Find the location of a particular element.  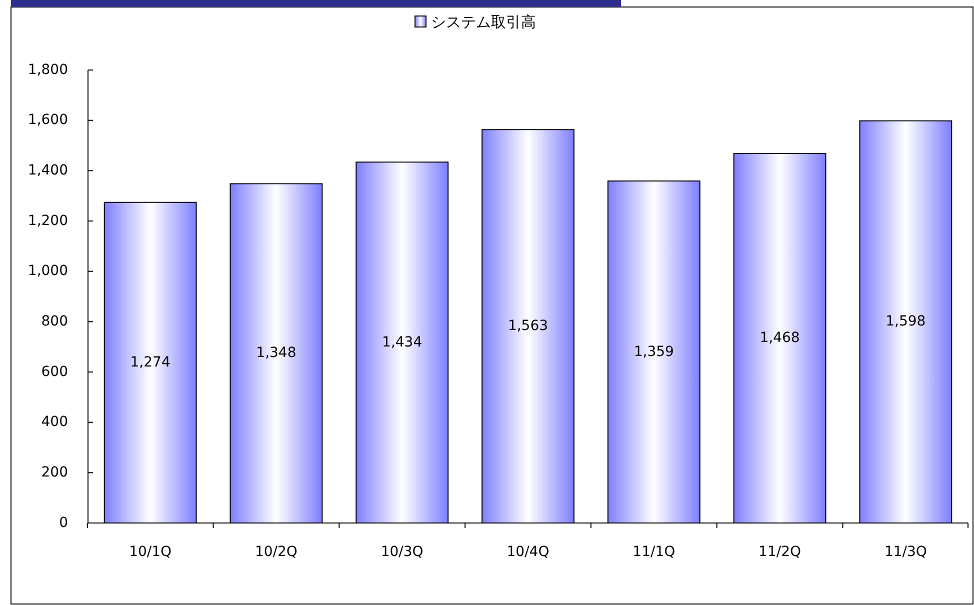

y-tick-label: 1,600 is located at coordinates (48, 120).